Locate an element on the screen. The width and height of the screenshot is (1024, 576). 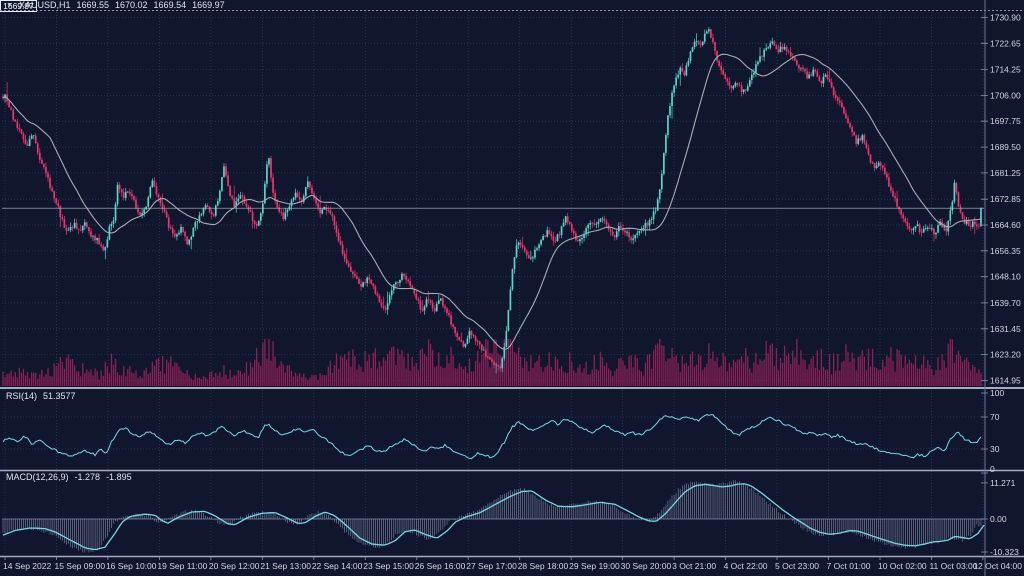
price-axis-label: 1631.45 is located at coordinates (1005, 329).